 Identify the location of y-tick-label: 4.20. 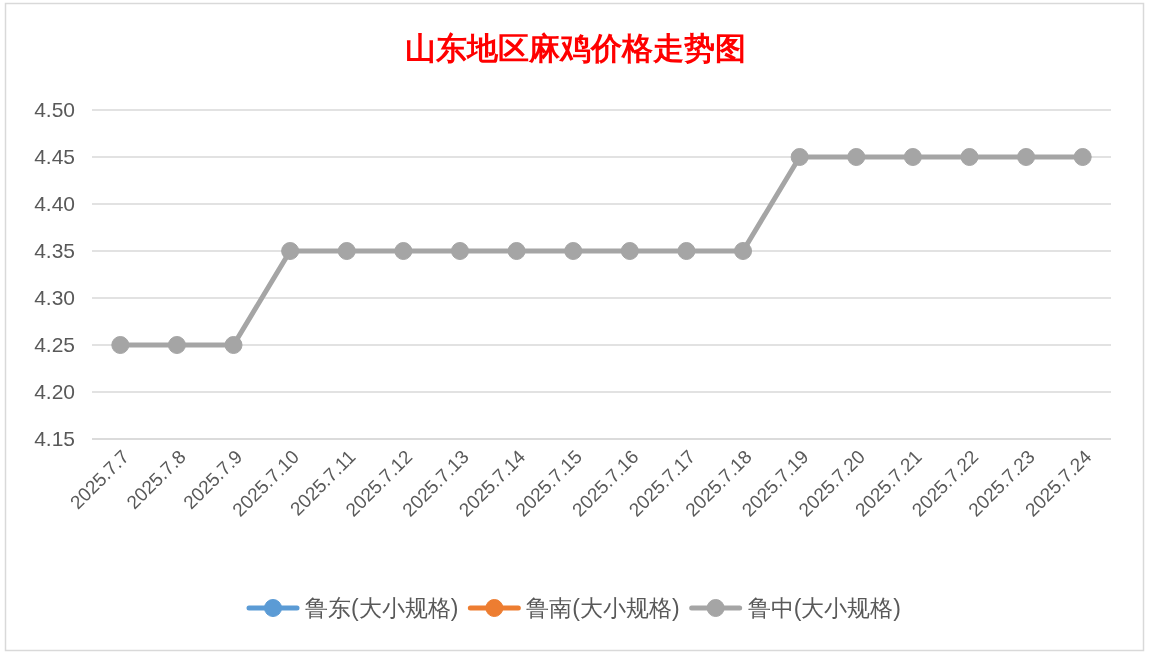
(54, 391).